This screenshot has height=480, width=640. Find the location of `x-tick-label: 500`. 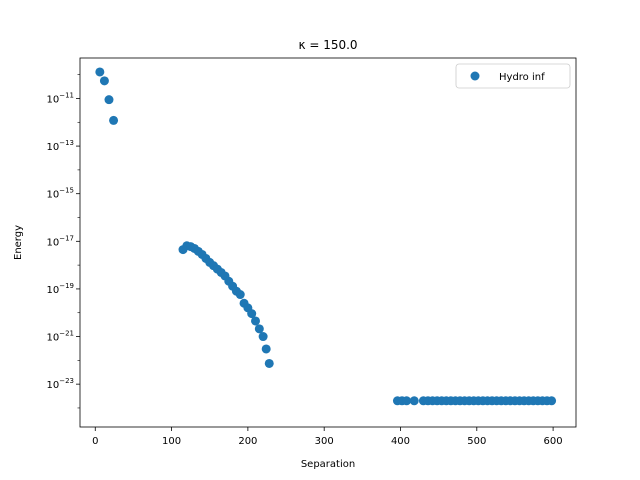

x-tick-label: 500 is located at coordinates (476, 441).